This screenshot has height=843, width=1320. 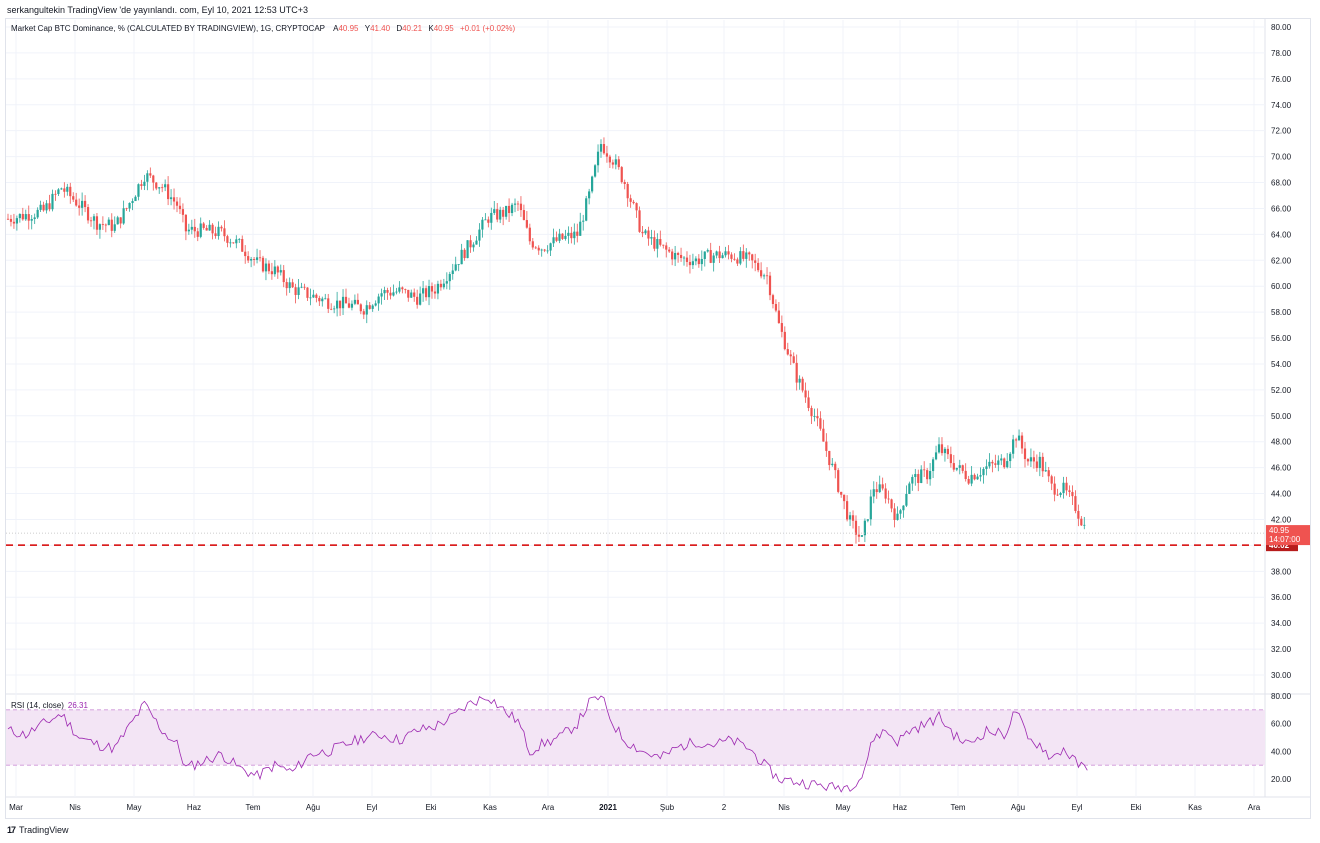 I want to click on open-label: A, so click(x=336, y=28).